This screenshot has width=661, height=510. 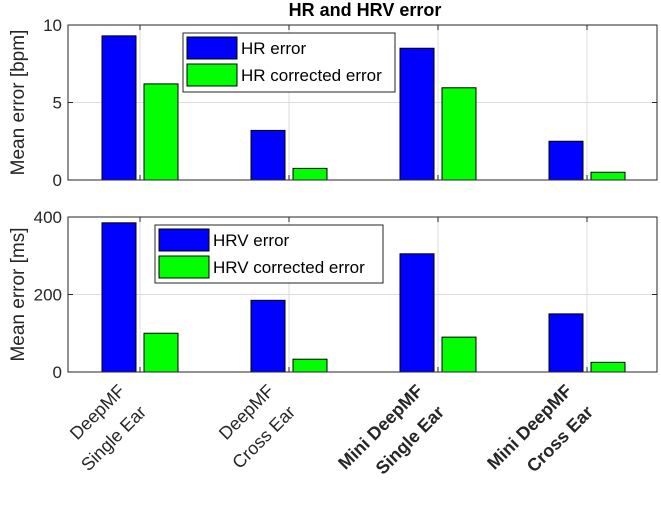 What do you see at coordinates (48, 217) in the screenshot?
I see `y-tick-label: 400` at bounding box center [48, 217].